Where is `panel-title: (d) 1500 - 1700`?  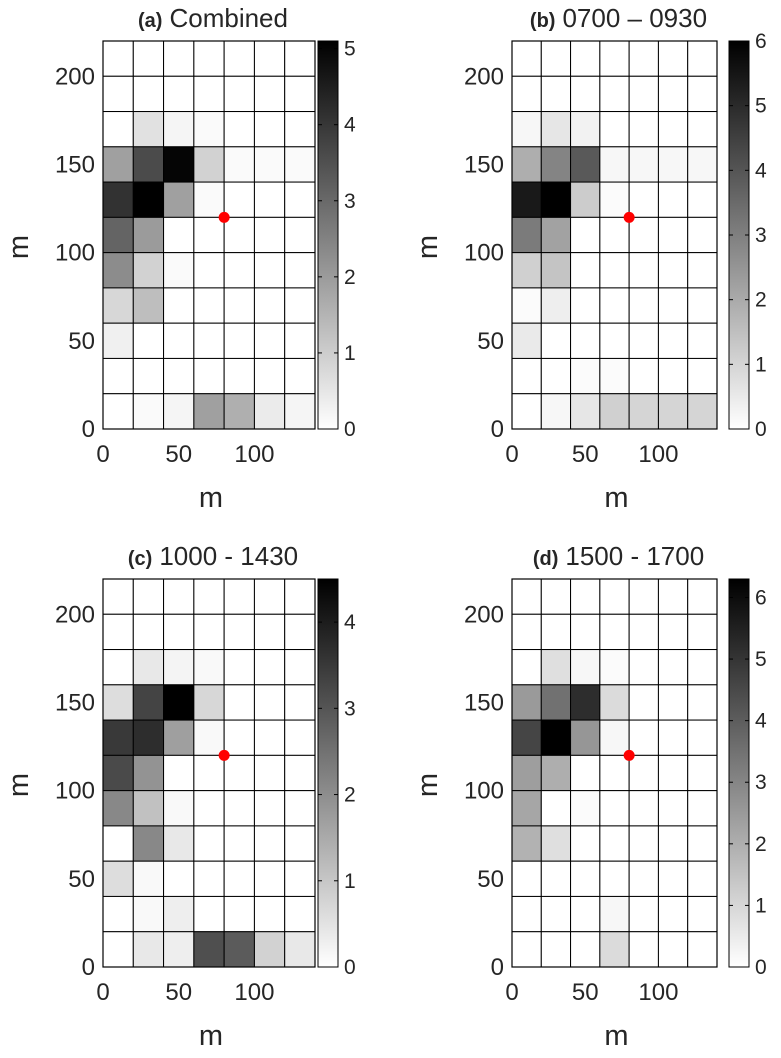
panel-title: (d) 1500 - 1700 is located at coordinates (618, 556).